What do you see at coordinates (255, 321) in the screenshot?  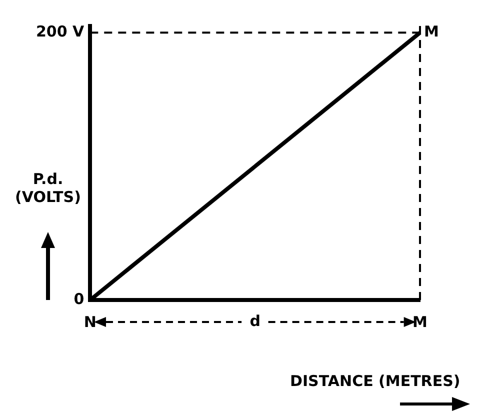 I see `text: d` at bounding box center [255, 321].